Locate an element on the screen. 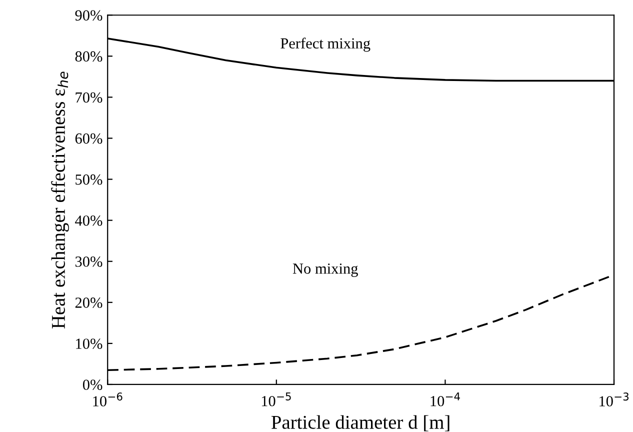  x-tick-label: 10$^{−6}$ is located at coordinates (107, 399).